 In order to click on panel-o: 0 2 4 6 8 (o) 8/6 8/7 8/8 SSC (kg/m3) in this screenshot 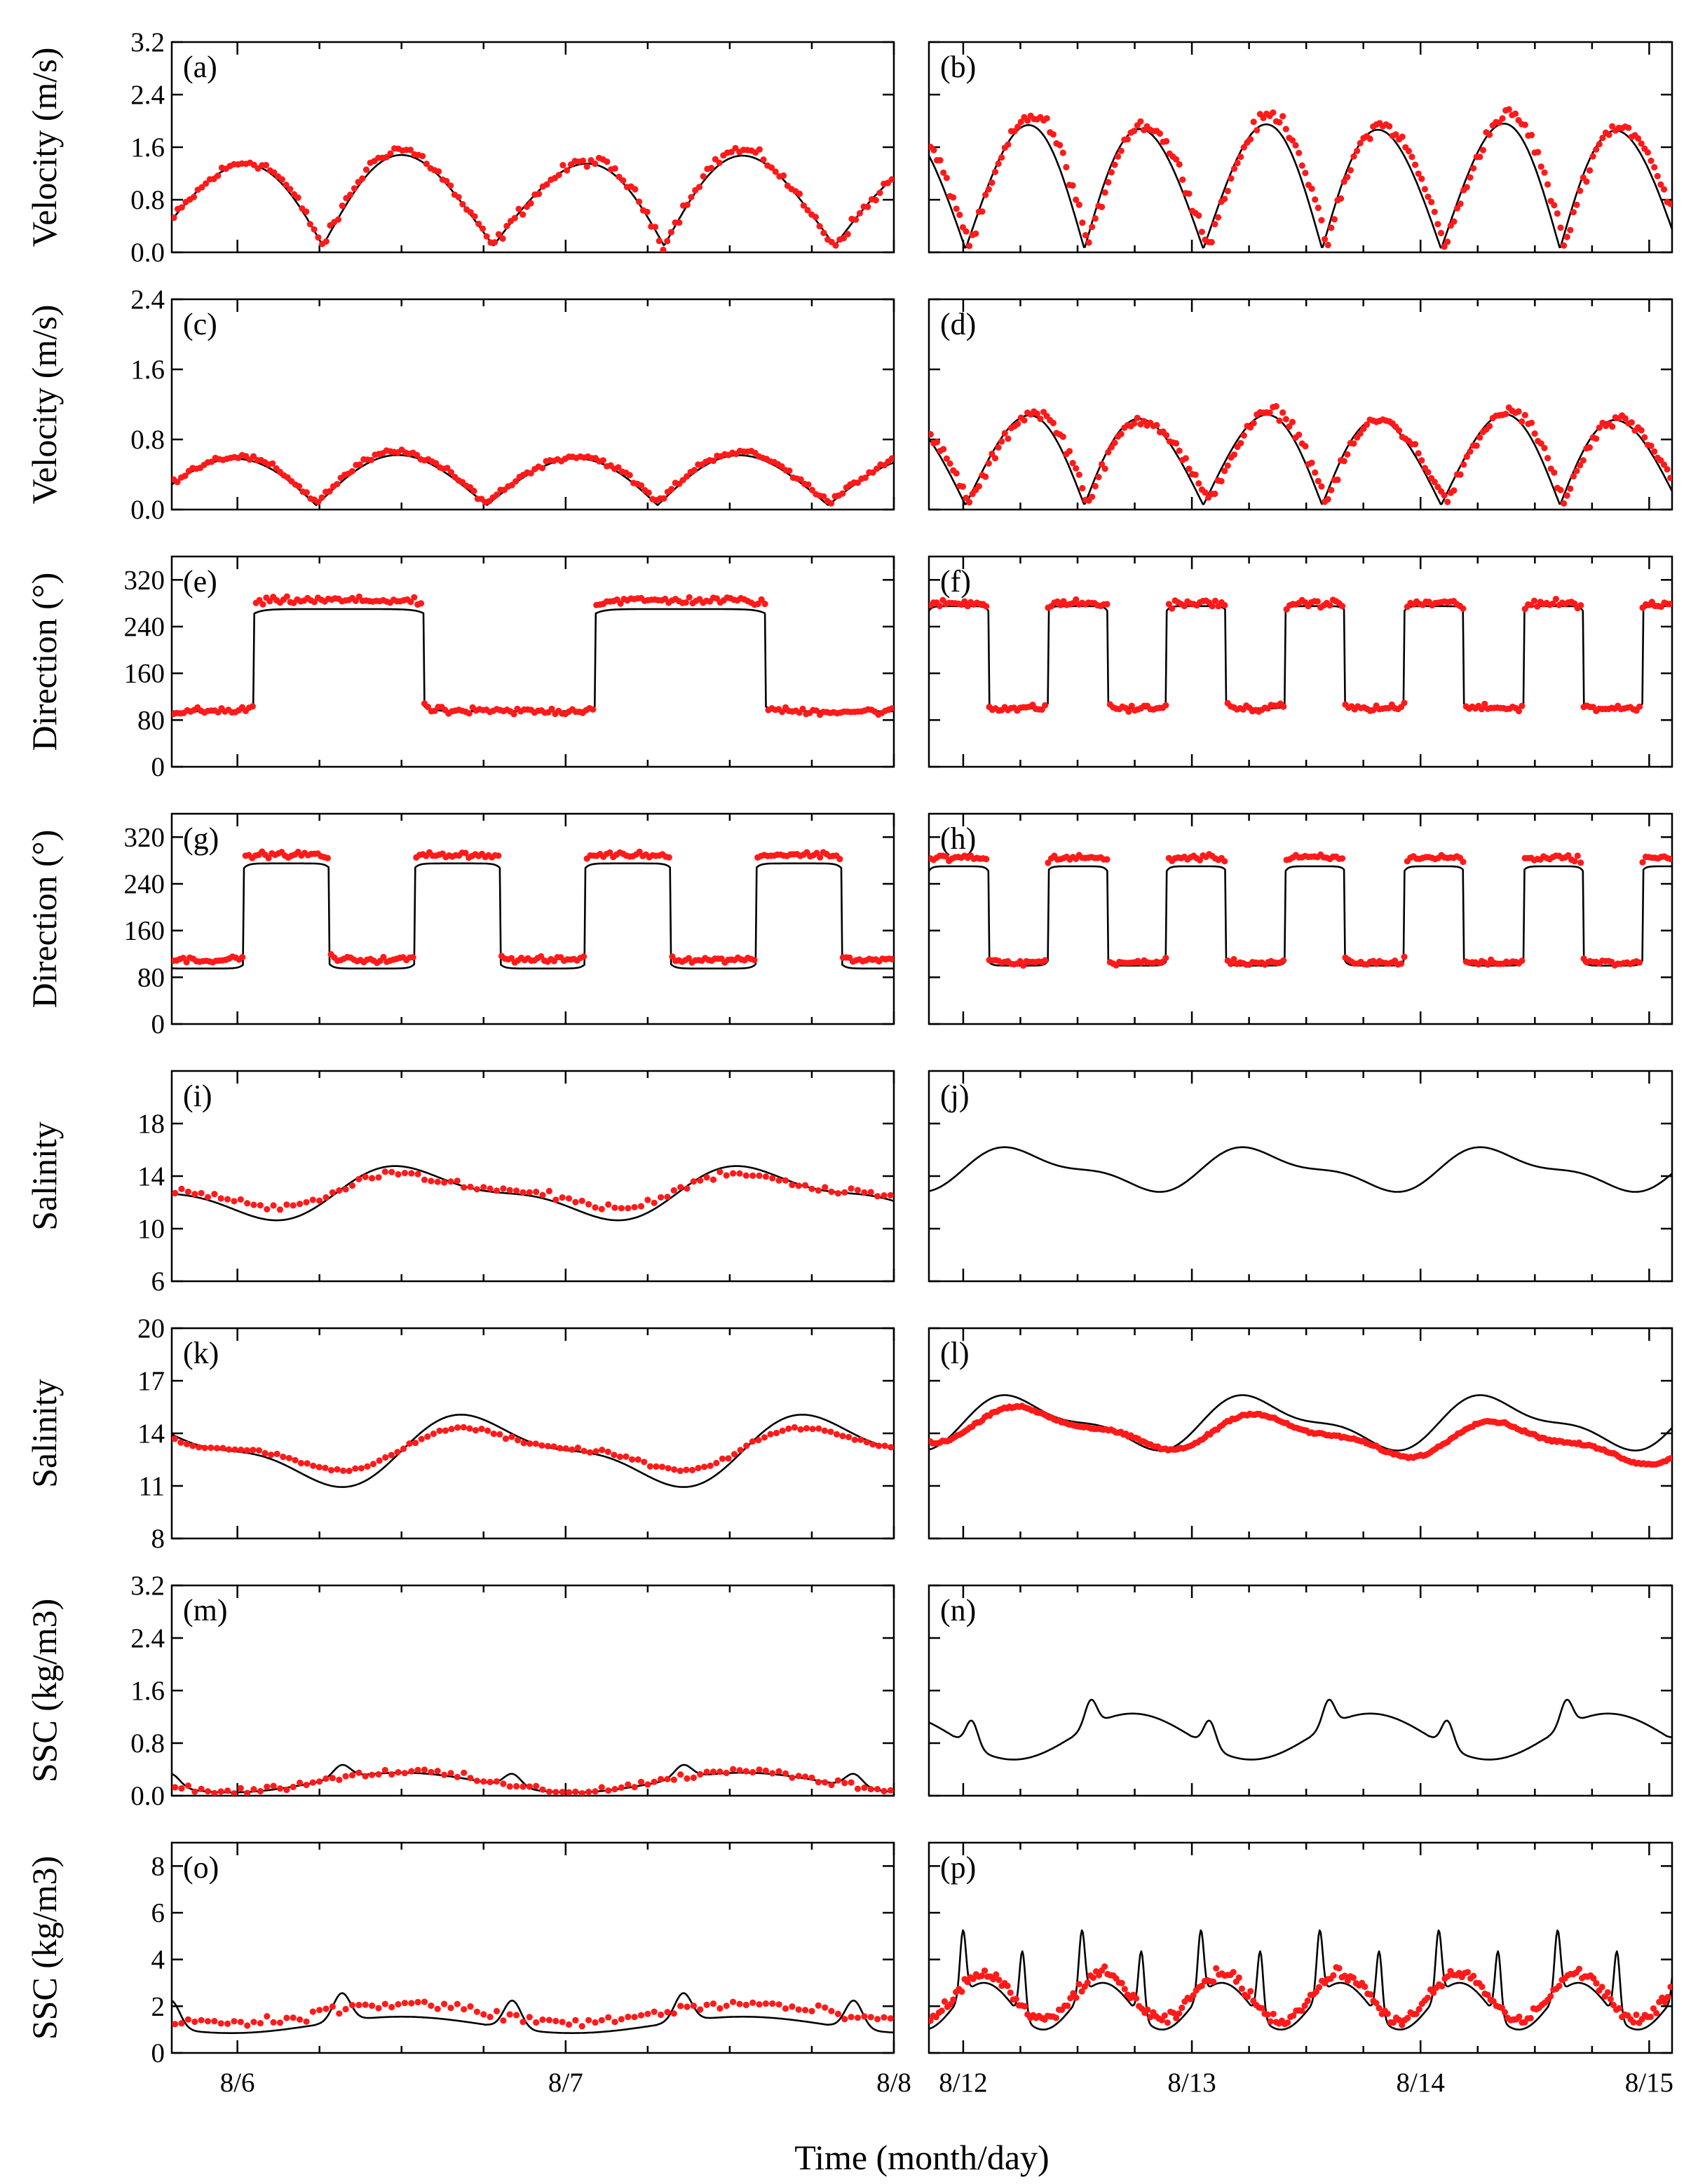, I will do `click(468, 1969)`.